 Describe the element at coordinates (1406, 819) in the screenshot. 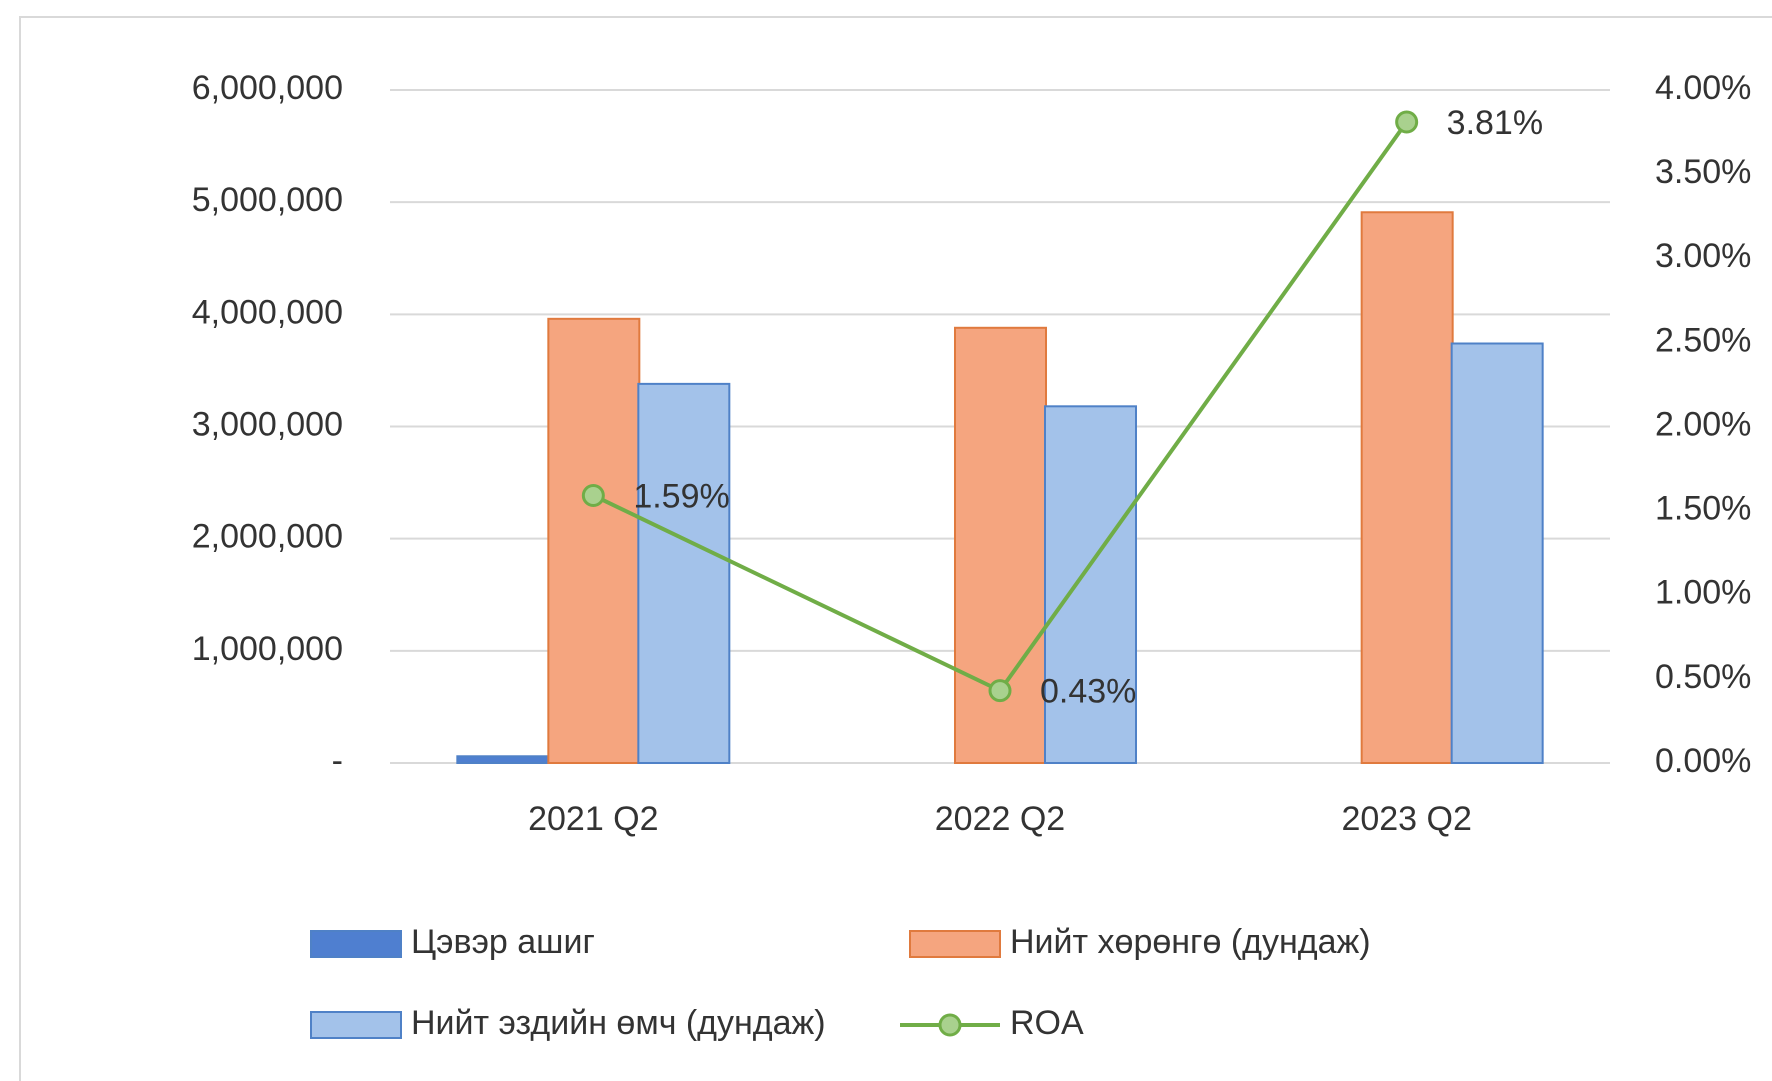

I see `x-tick-label: 2023 Q2` at that location.